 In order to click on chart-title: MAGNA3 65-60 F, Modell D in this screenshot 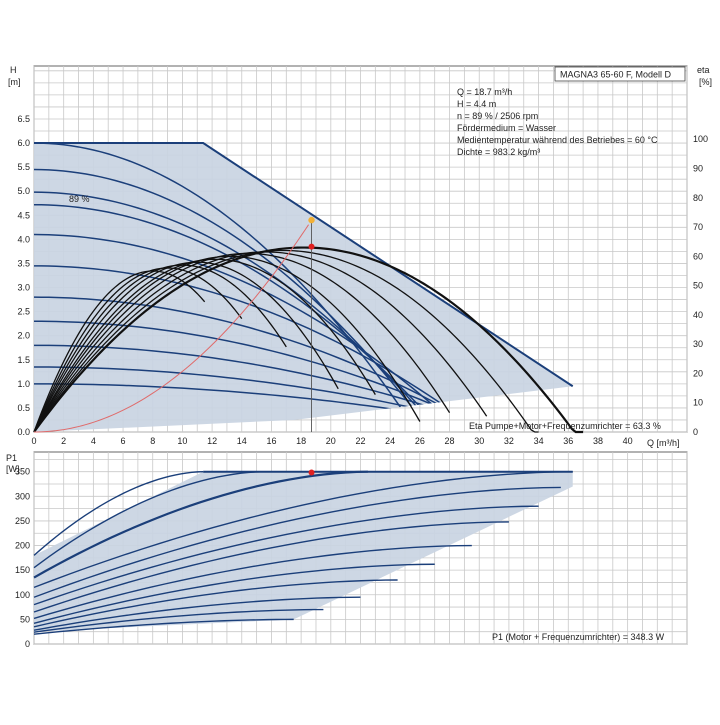, I will do `click(616, 75)`.